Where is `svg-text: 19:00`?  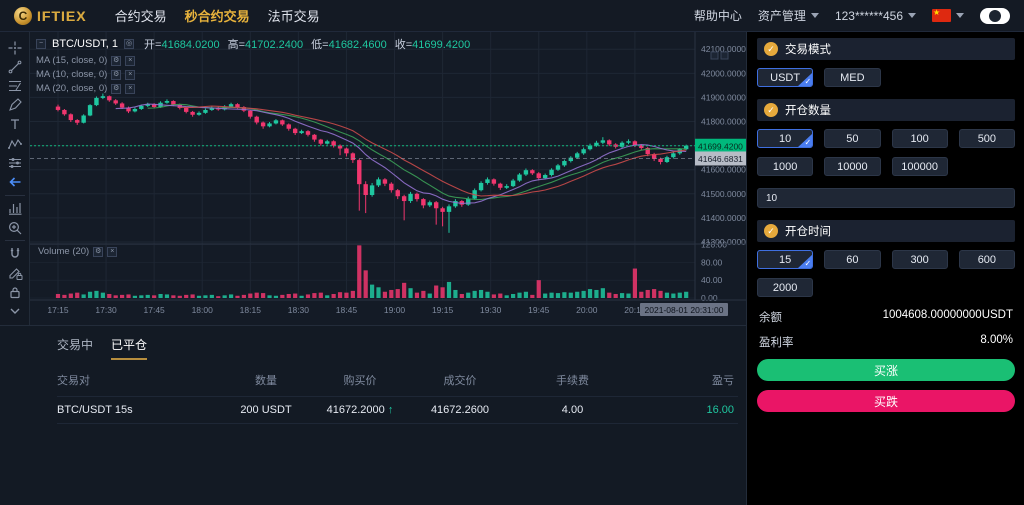 svg-text: 19:00 is located at coordinates (395, 310).